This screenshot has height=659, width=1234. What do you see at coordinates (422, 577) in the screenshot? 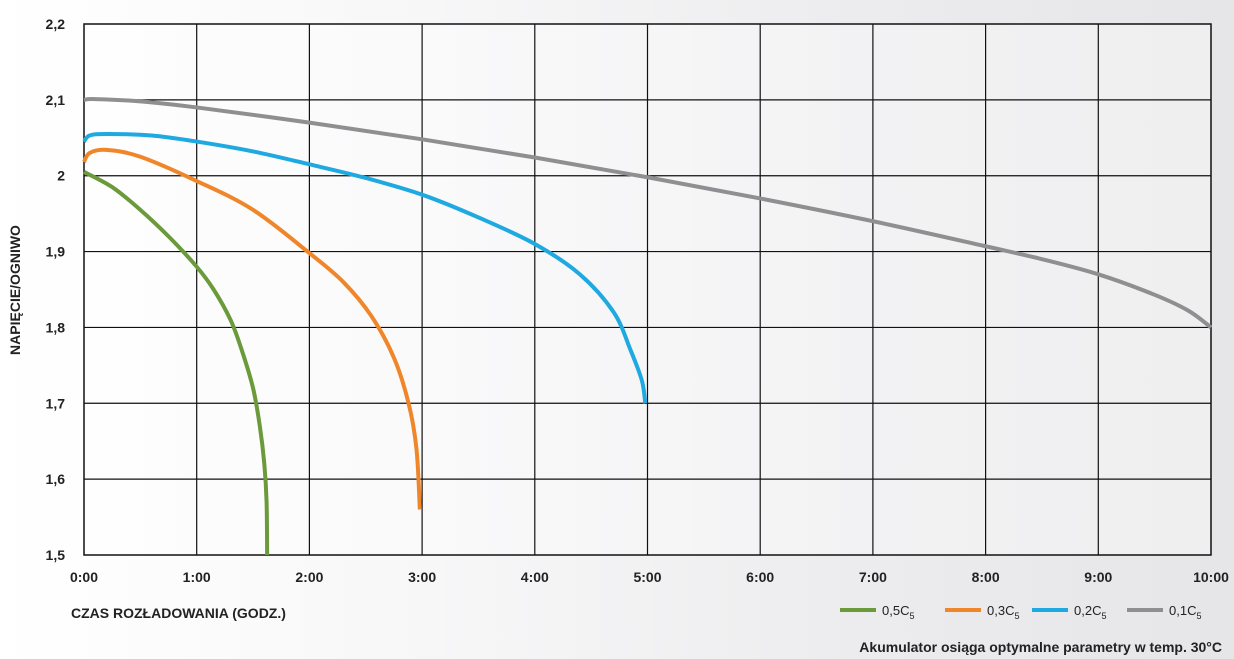
I see `x-tick-label: 3:00` at bounding box center [422, 577].